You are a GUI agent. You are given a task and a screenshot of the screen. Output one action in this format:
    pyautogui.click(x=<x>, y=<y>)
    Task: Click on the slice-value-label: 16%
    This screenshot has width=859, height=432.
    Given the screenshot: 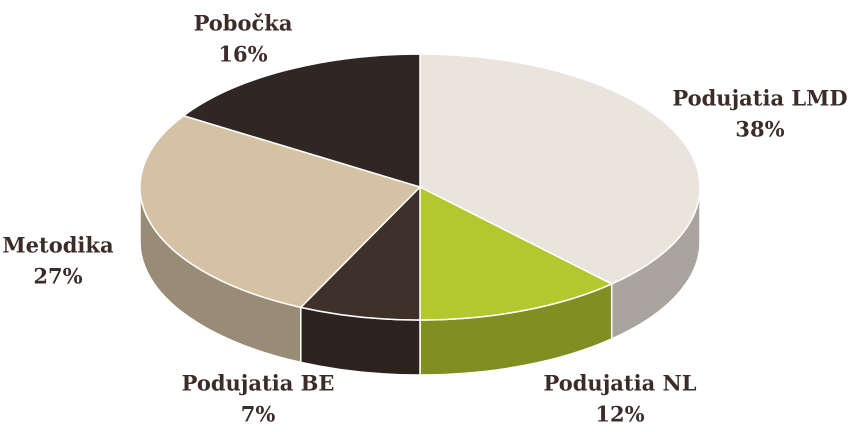 What is the action you would take?
    pyautogui.click(x=242, y=54)
    